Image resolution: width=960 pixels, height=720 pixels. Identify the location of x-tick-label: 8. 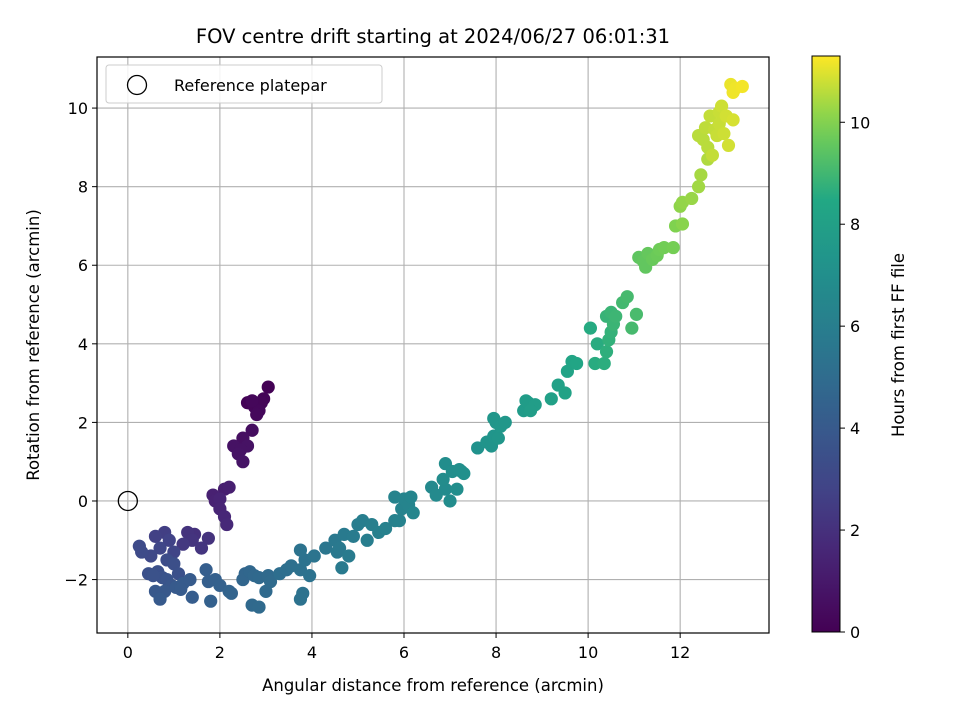
(496, 652).